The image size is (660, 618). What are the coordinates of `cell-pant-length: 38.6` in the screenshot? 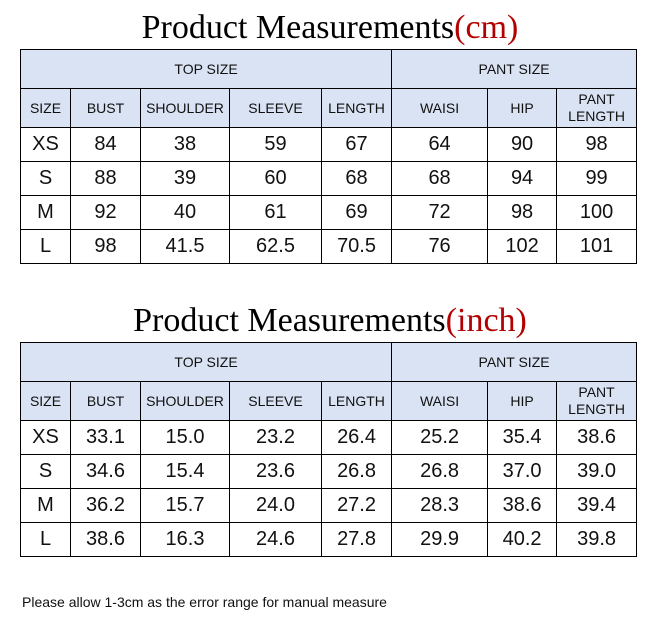 It's located at (597, 437).